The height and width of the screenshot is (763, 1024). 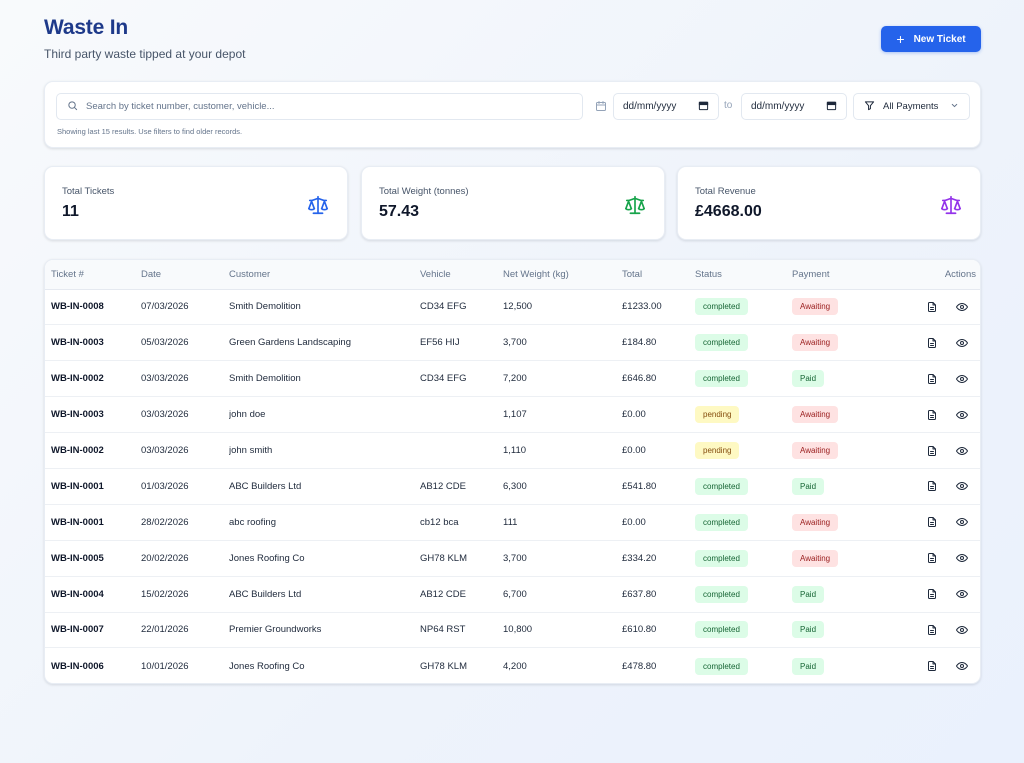 What do you see at coordinates (93, 275) in the screenshot?
I see `column-header: Ticket #` at bounding box center [93, 275].